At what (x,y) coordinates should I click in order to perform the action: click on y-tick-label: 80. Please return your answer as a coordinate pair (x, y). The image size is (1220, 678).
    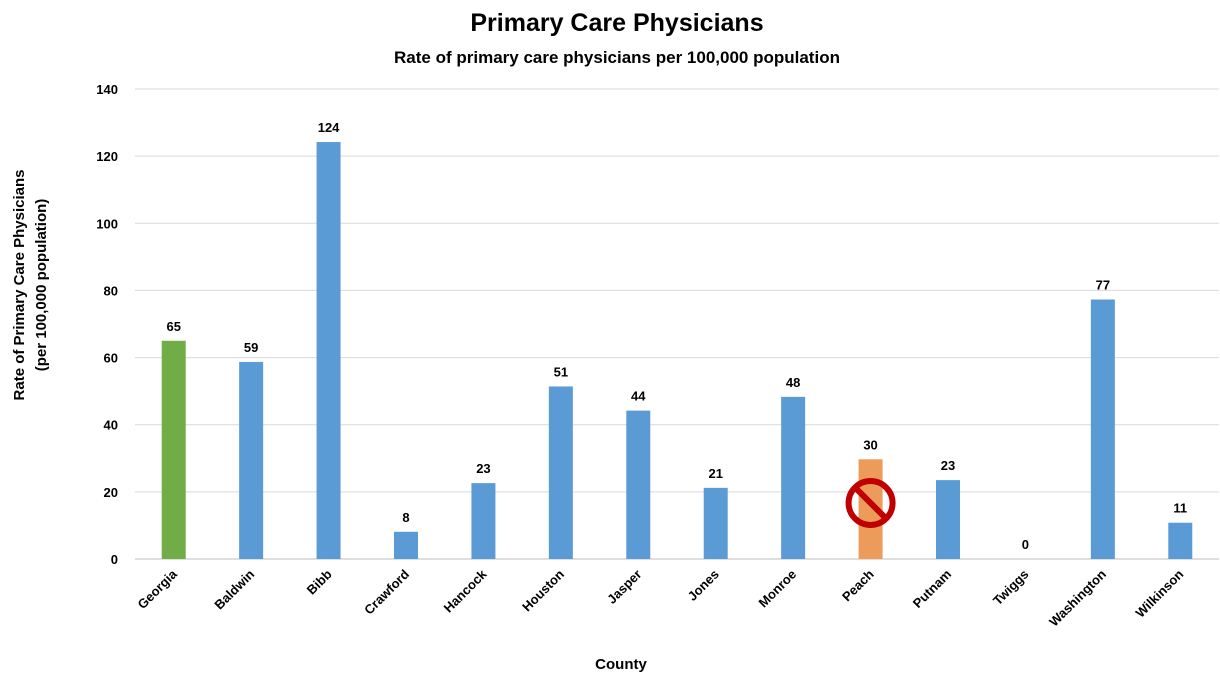
    Looking at the image, I should click on (111, 290).